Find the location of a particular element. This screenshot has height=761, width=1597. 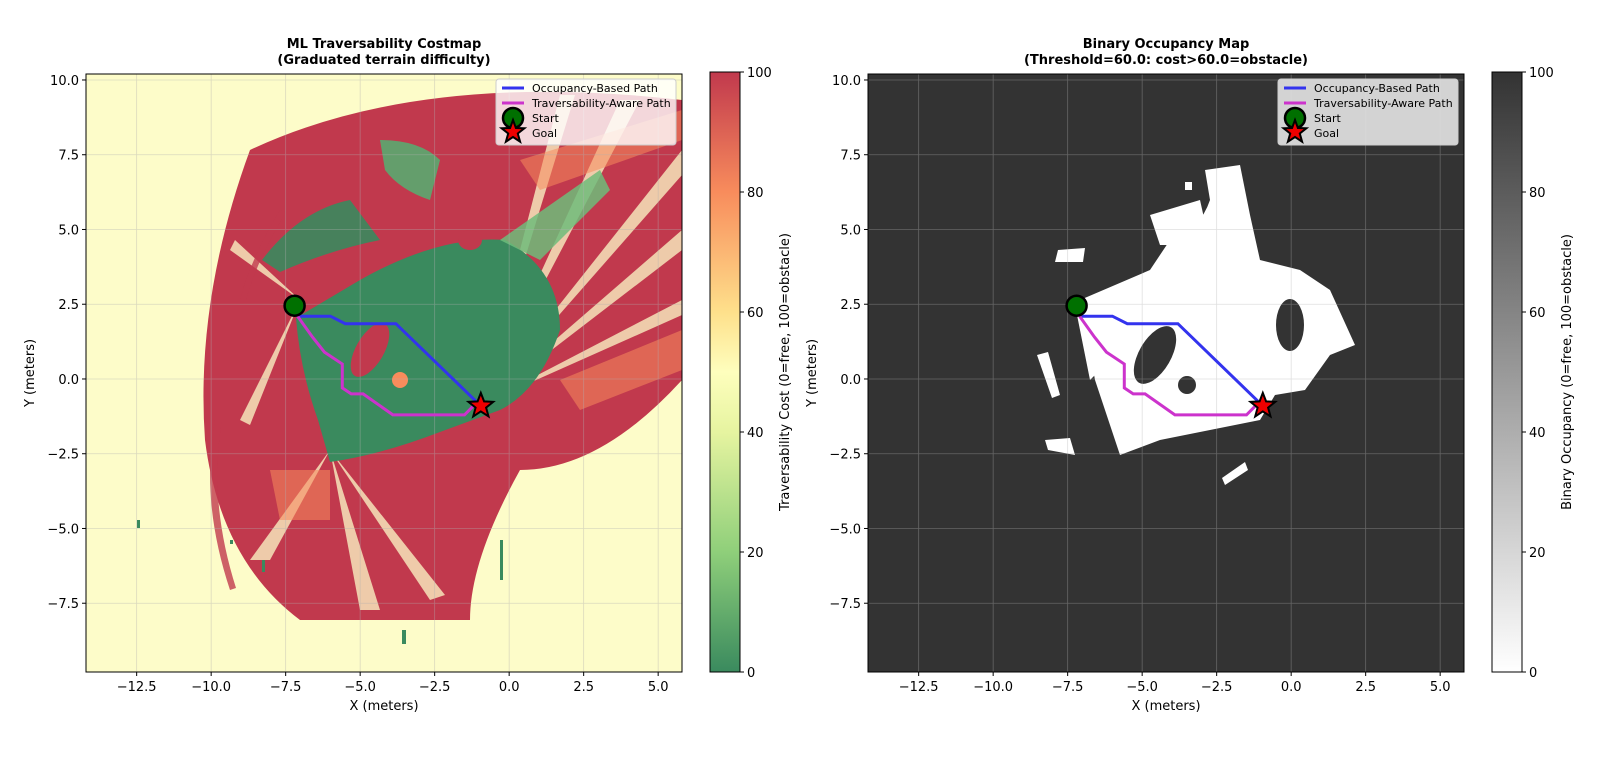

occupancy-start-marker is located at coordinates (1076, 305).